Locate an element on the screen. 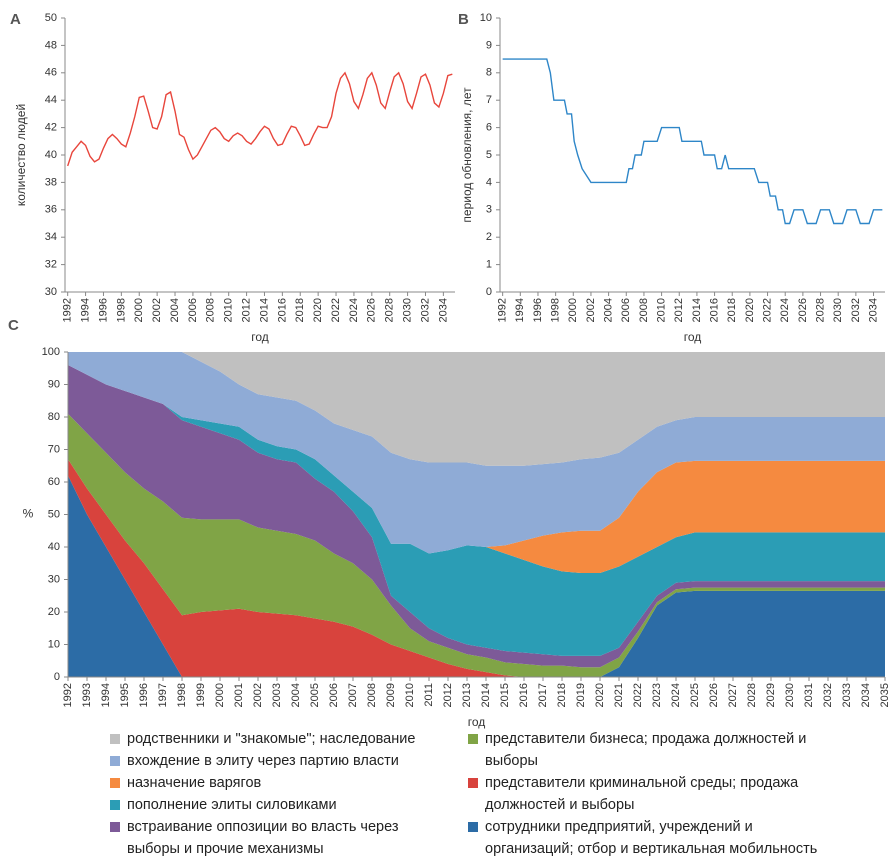 Image resolution: width=894 pixels, height=864 pixels. x-tick-label: 2031 is located at coordinates (809, 695).